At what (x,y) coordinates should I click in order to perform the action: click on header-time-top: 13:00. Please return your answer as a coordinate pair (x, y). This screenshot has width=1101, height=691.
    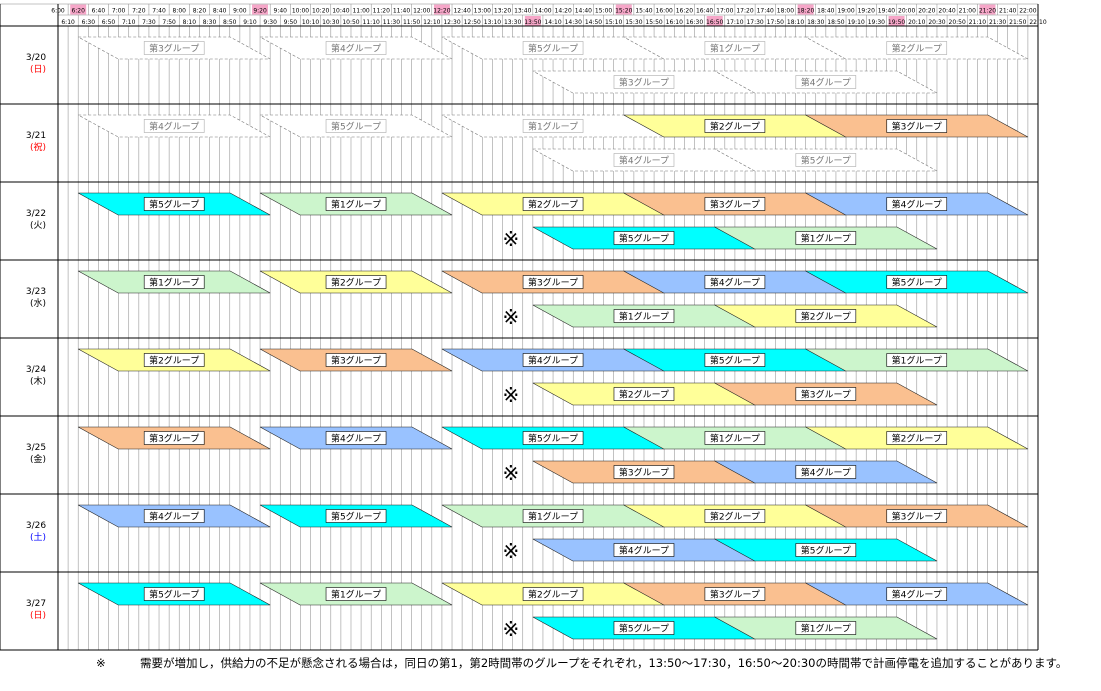
    Looking at the image, I should click on (482, 11).